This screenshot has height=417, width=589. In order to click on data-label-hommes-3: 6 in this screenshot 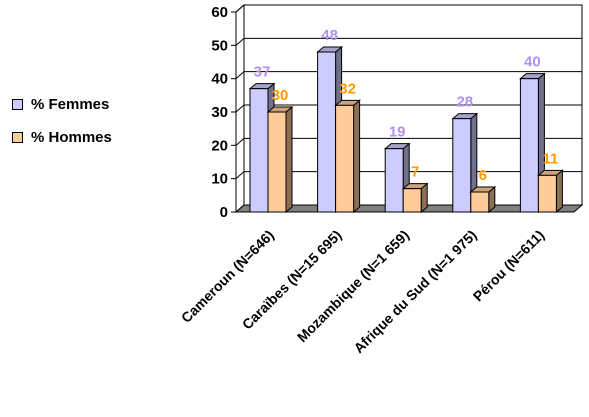, I will do `click(483, 175)`.